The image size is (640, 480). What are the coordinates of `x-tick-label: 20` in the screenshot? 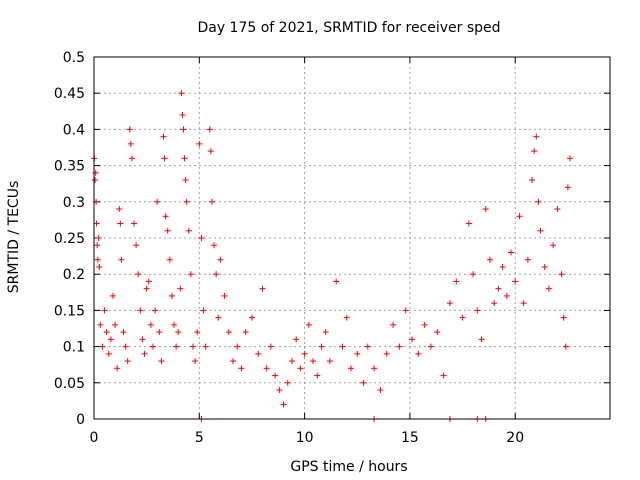 It's located at (515, 438).